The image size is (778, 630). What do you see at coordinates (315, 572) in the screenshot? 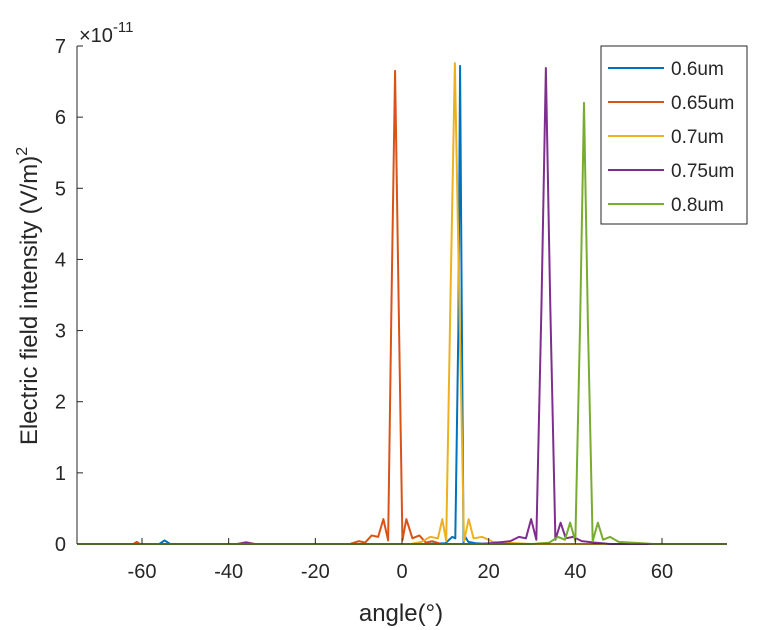
I see `x-tick-label: -20` at bounding box center [315, 572].